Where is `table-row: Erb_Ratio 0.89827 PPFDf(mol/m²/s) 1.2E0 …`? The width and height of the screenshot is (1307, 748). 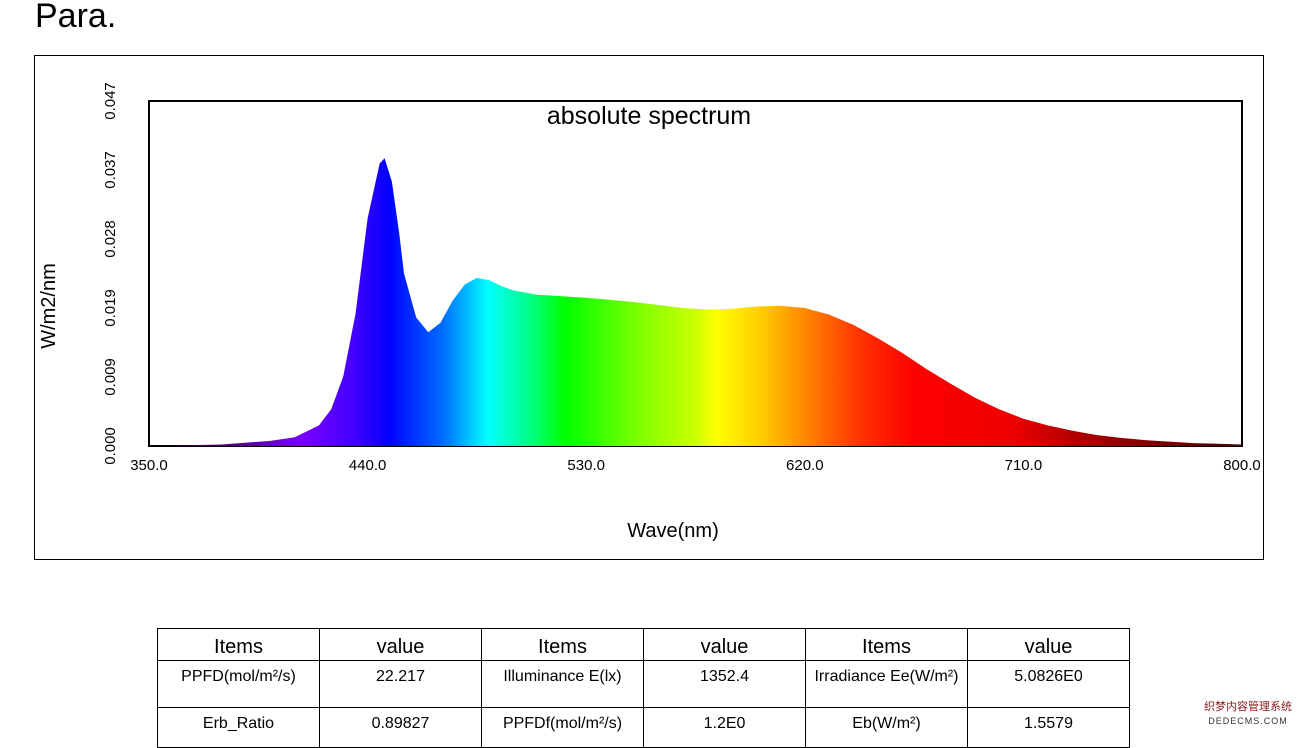 table-row: Erb_Ratio 0.89827 PPFDf(mol/m²/s) 1.2E0 … is located at coordinates (643, 727).